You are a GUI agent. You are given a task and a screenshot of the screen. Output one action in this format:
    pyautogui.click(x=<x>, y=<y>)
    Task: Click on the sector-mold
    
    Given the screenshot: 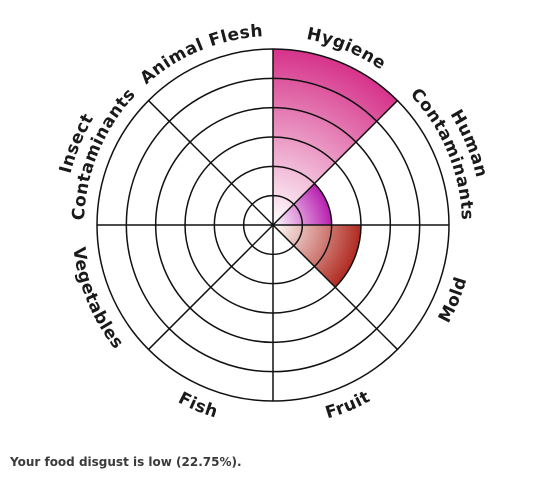 What is the action you would take?
    pyautogui.click(x=317, y=256)
    